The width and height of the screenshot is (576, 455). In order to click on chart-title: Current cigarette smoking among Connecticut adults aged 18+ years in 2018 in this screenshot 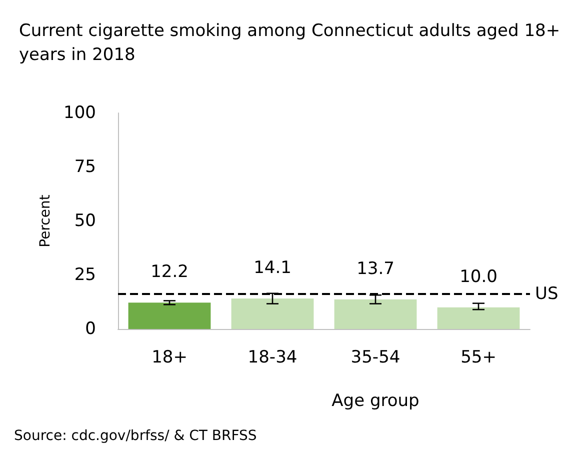, I will do `click(292, 43)`.